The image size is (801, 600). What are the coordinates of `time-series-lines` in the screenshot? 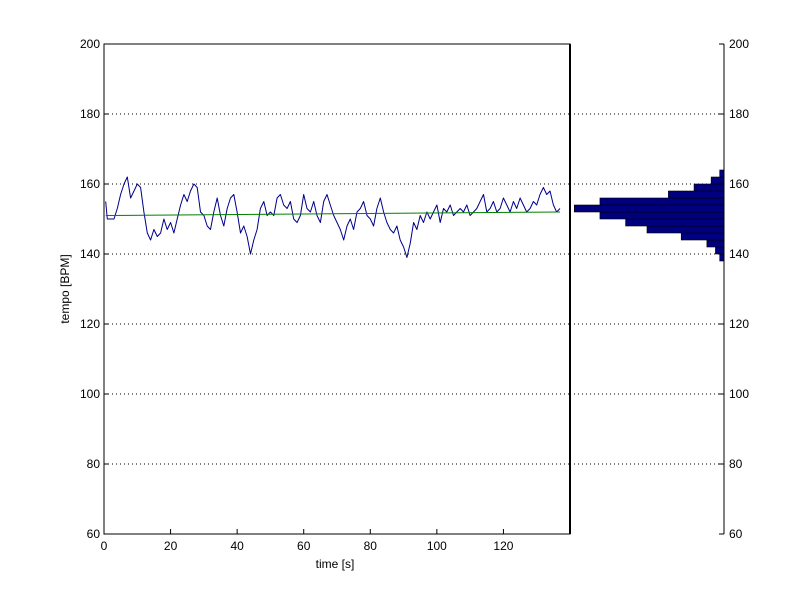 It's located at (333, 217).